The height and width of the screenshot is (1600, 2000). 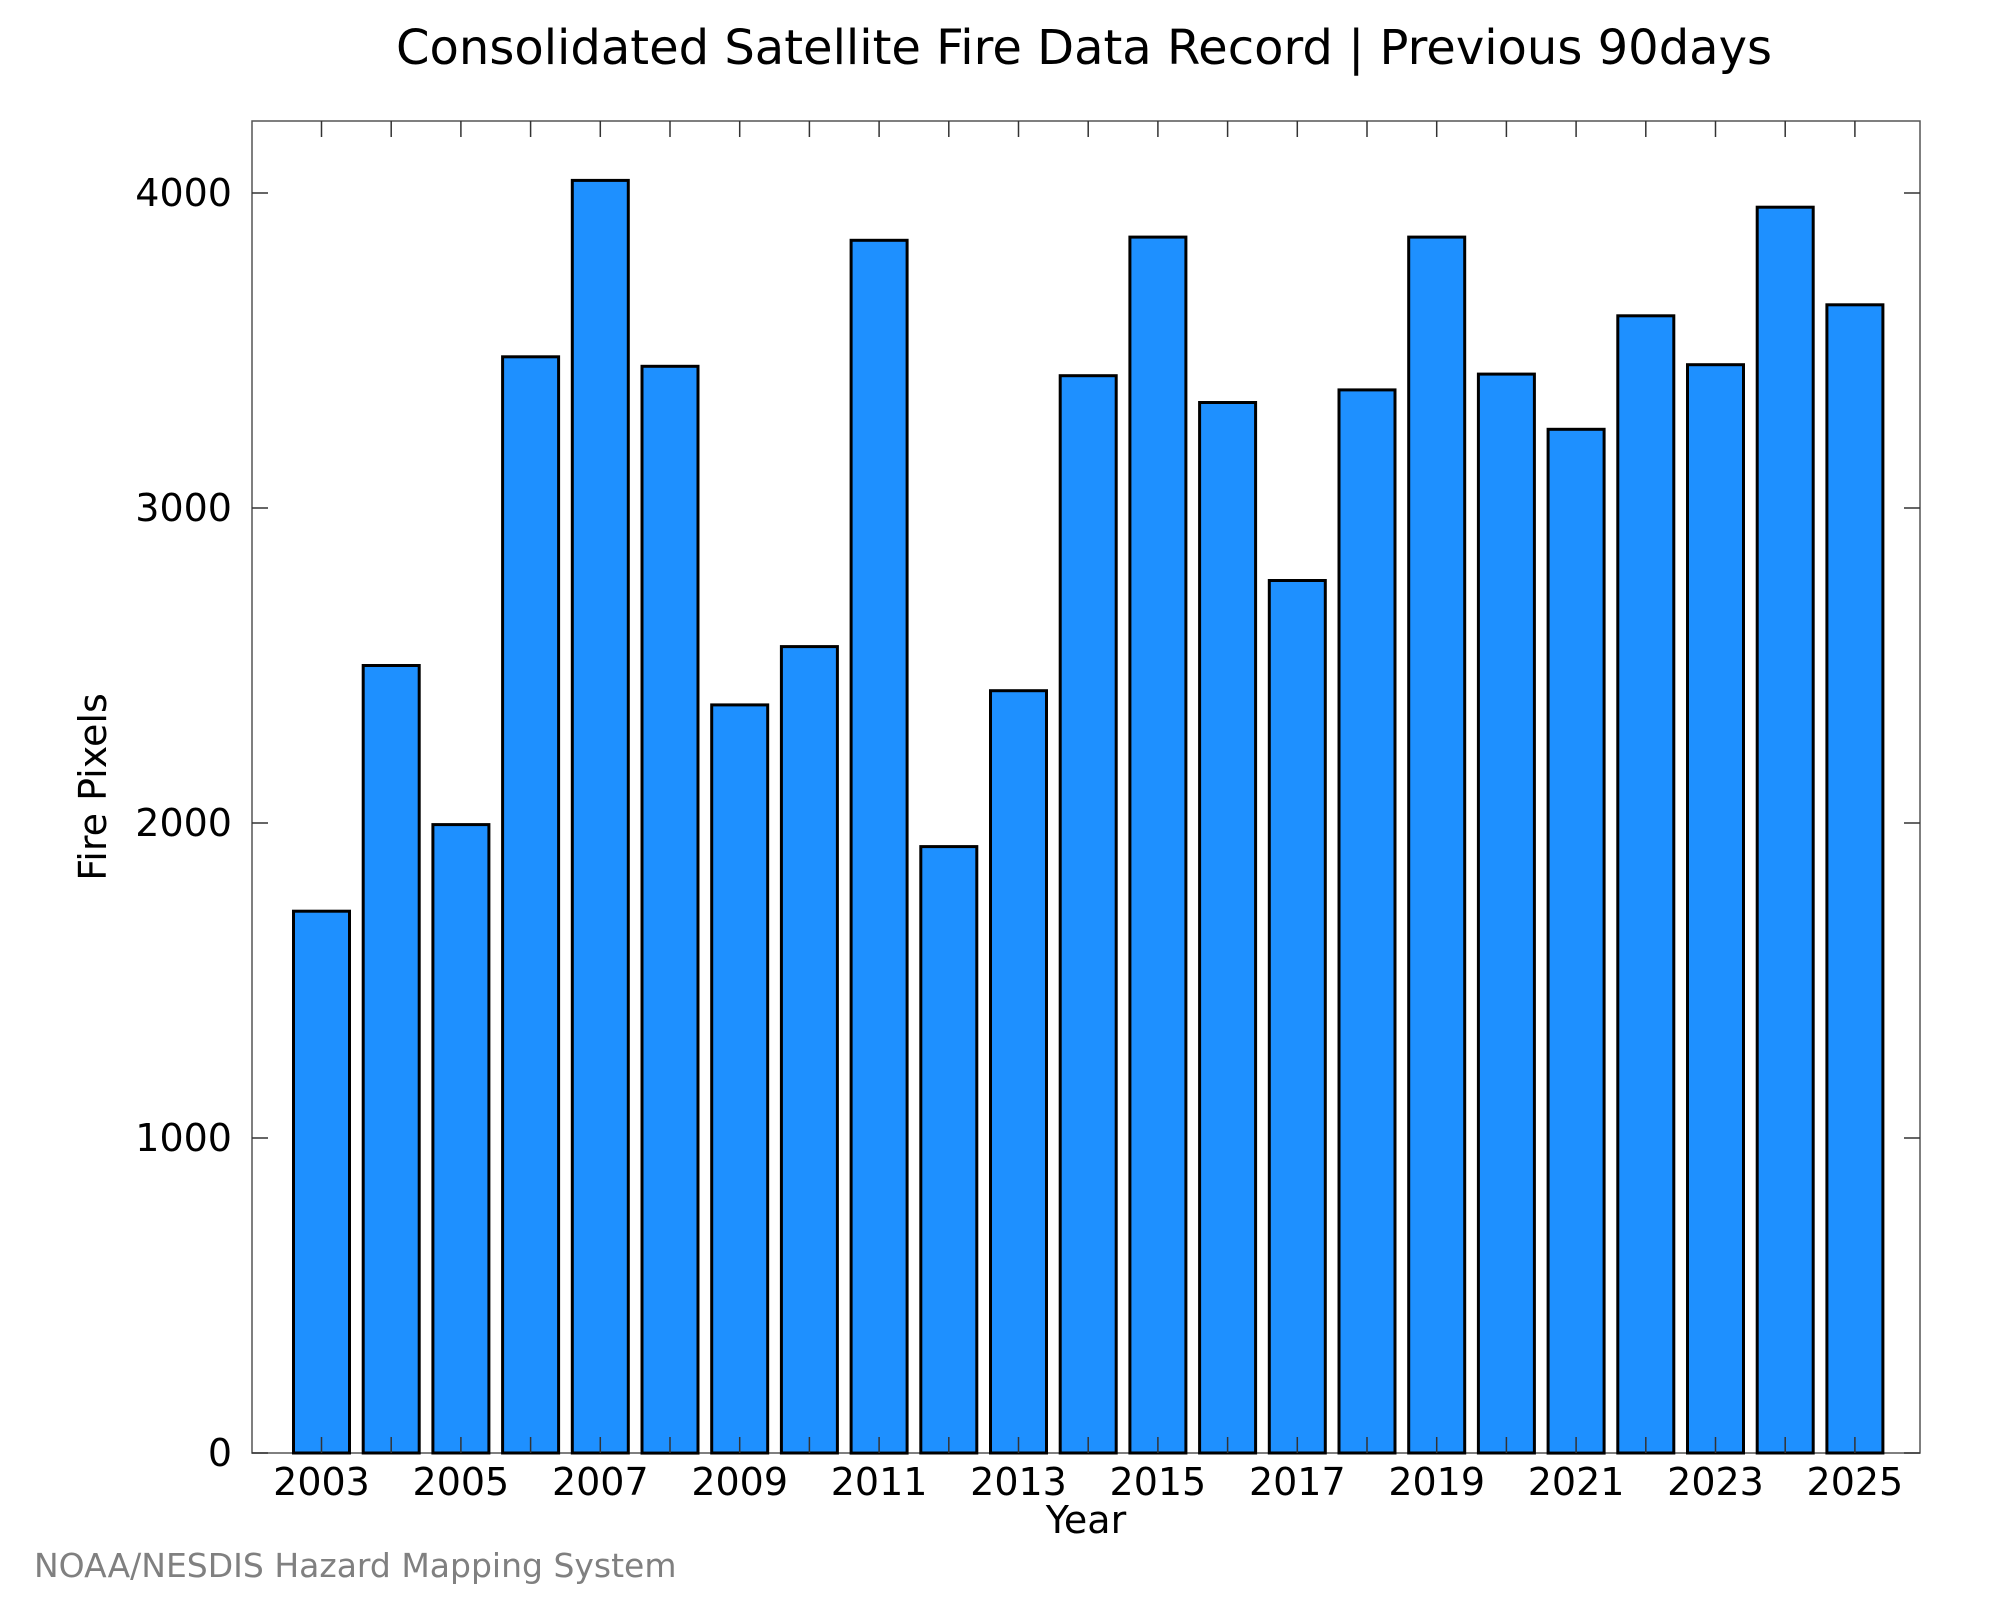 What do you see at coordinates (1785, 830) in the screenshot?
I see `bar-2024` at bounding box center [1785, 830].